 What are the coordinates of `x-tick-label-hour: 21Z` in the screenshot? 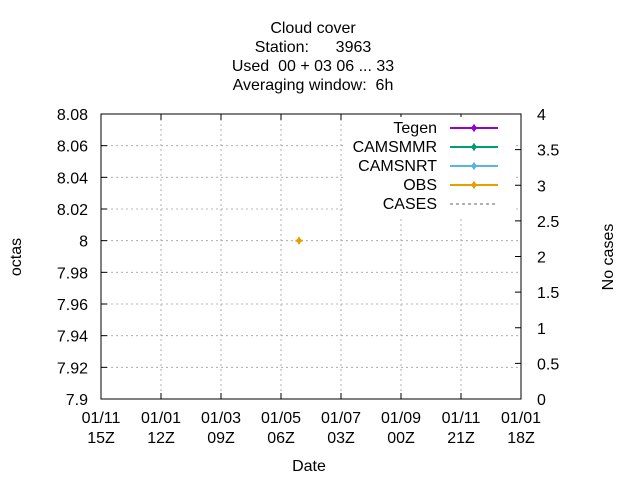 It's located at (461, 438).